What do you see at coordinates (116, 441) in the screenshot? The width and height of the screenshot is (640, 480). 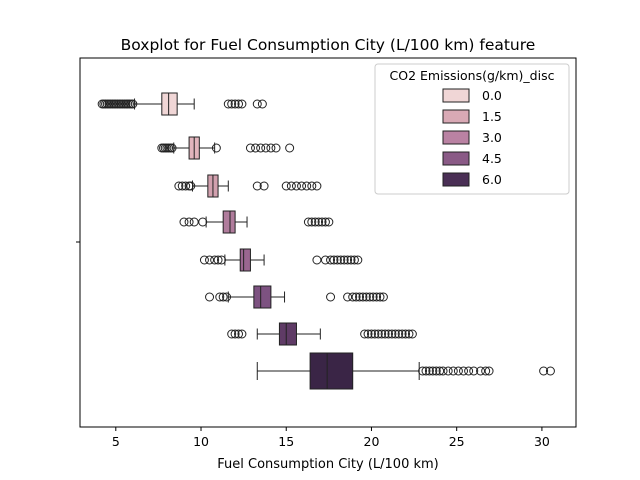 I see `x-tick-label: 5` at bounding box center [116, 441].